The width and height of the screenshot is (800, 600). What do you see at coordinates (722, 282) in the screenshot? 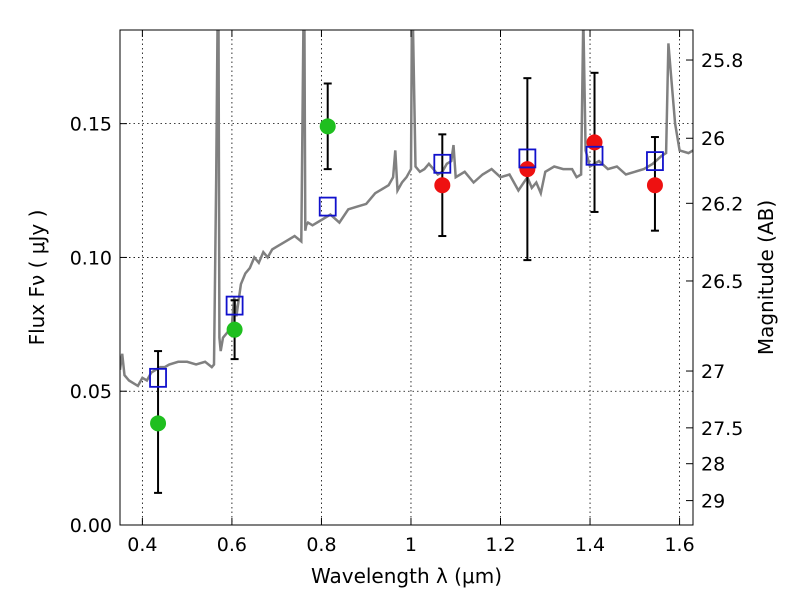
I see `mag-tick-label: 26.5` at bounding box center [722, 282].